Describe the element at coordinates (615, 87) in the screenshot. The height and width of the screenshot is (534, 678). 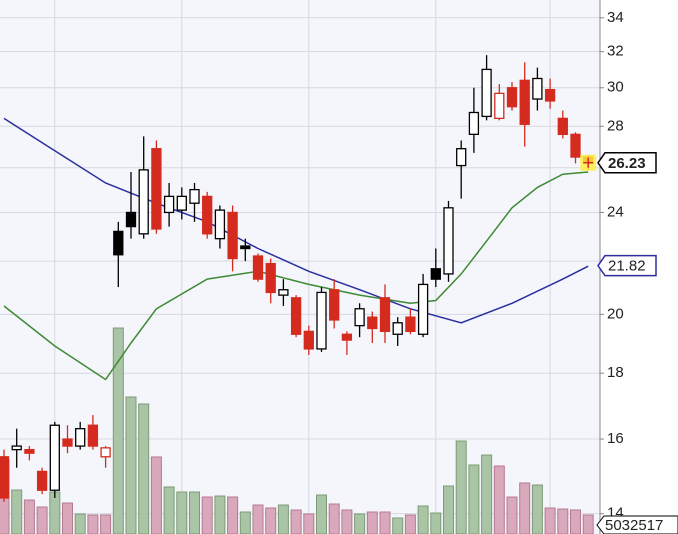
I see `y-tick-label: 30` at that location.